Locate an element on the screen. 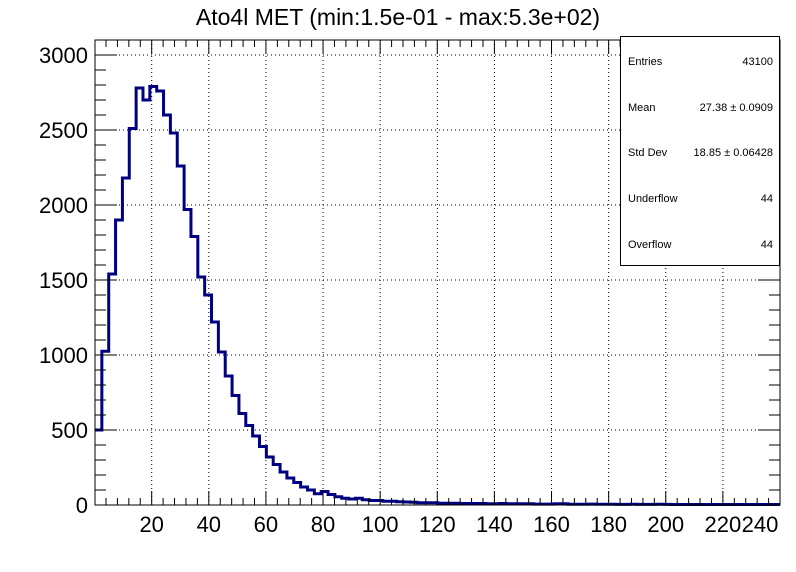  y-tick-label: 2000 is located at coordinates (63, 205).